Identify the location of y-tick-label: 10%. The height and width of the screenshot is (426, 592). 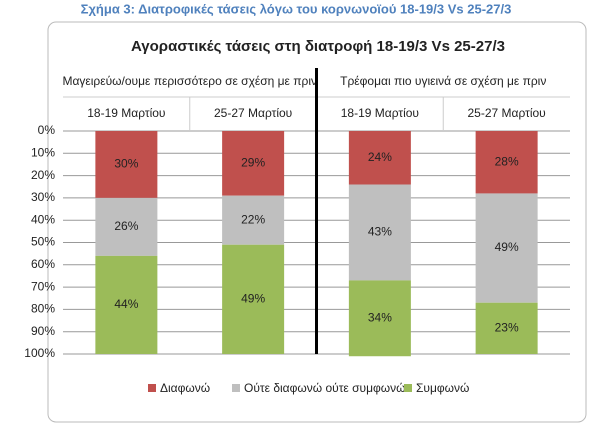
(43, 152).